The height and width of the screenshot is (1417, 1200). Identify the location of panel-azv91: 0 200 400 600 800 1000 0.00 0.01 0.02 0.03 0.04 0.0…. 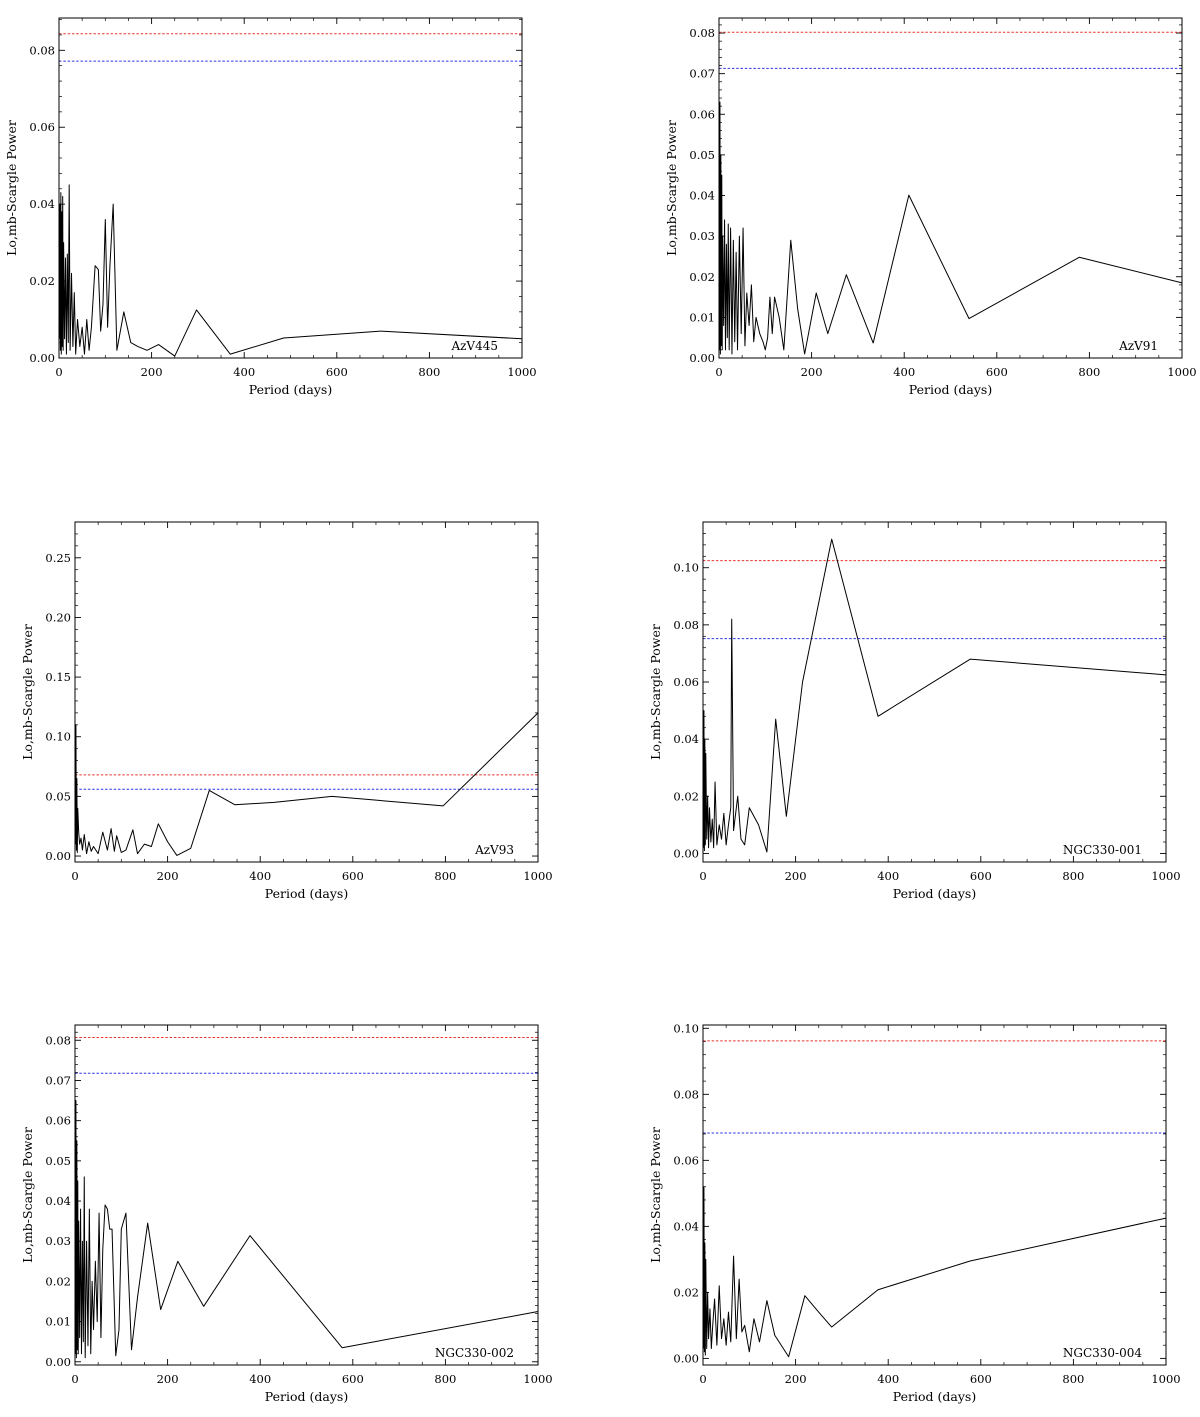
(930, 207).